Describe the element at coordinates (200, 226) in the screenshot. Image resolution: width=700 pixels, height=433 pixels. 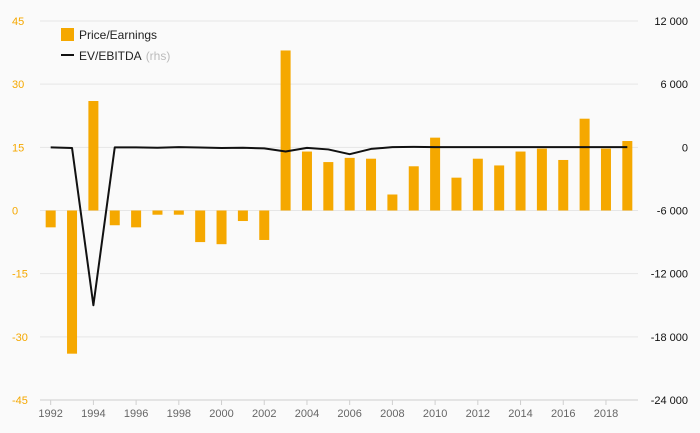
I see `bar-1999` at that location.